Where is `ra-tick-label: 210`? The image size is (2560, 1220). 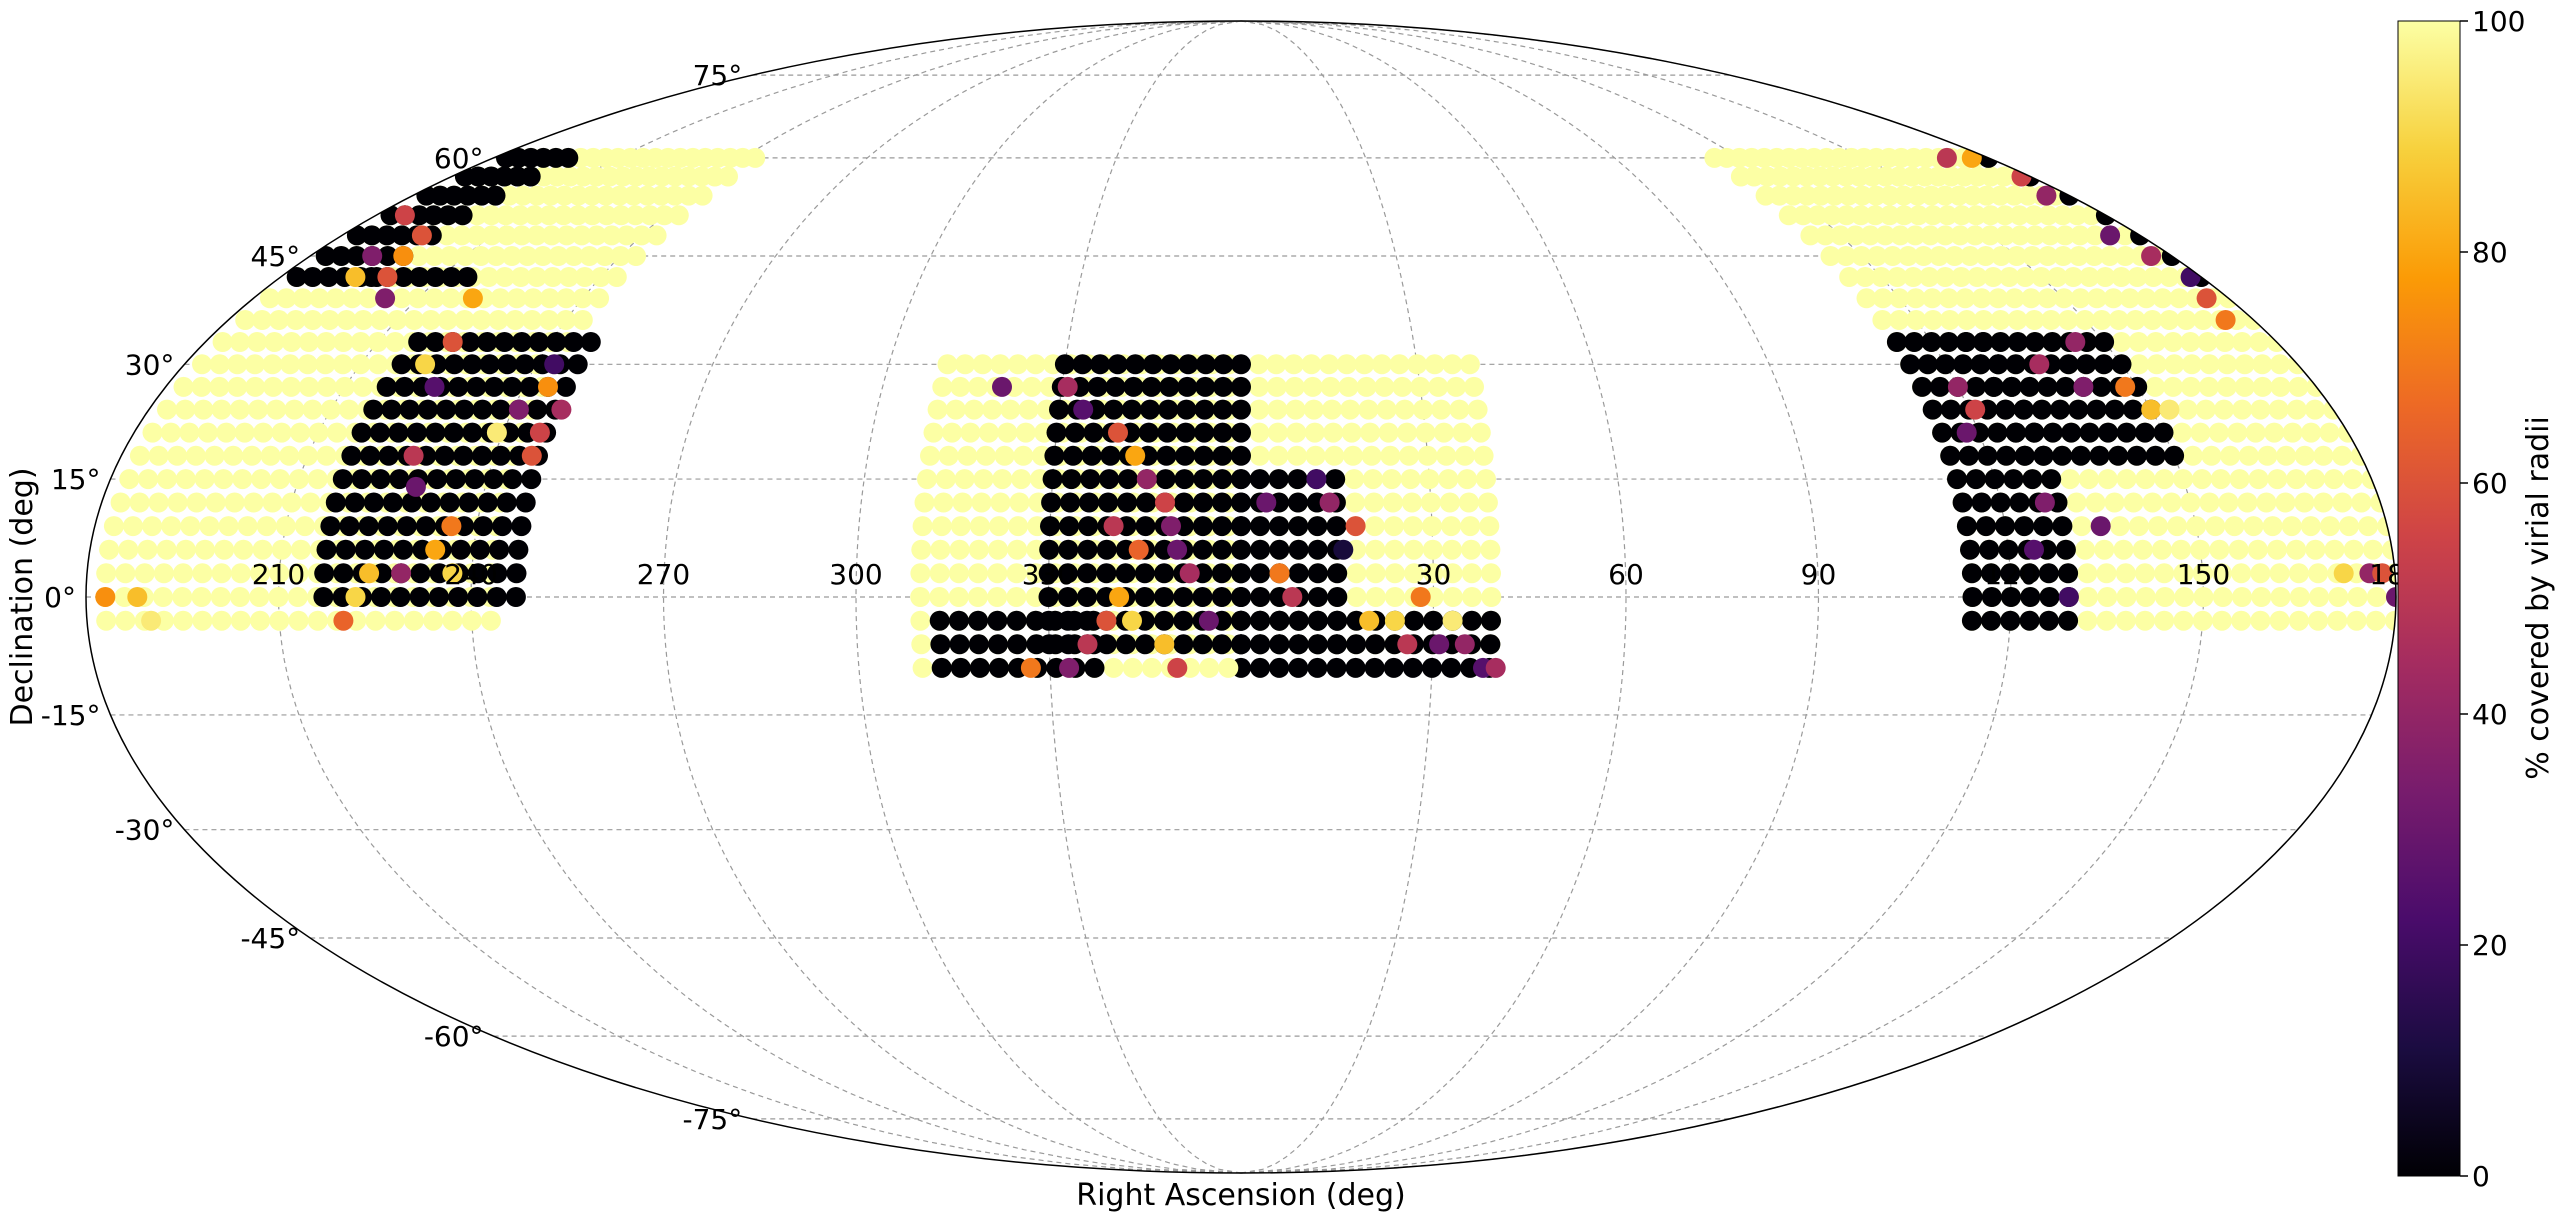
ra-tick-label: 210 is located at coordinates (278, 574).